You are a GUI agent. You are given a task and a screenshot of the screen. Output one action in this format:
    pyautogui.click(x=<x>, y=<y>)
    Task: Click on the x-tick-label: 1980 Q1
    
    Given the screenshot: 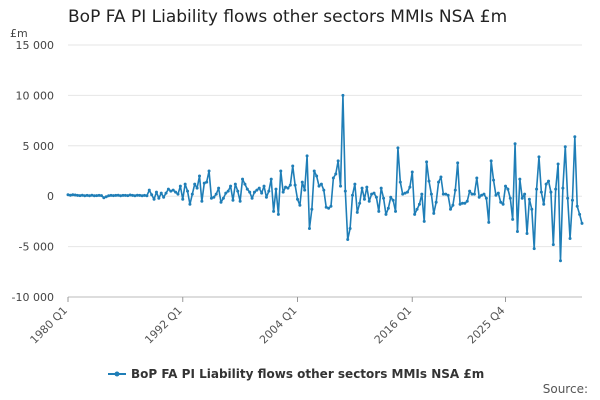 What is the action you would take?
    pyautogui.click(x=49, y=325)
    